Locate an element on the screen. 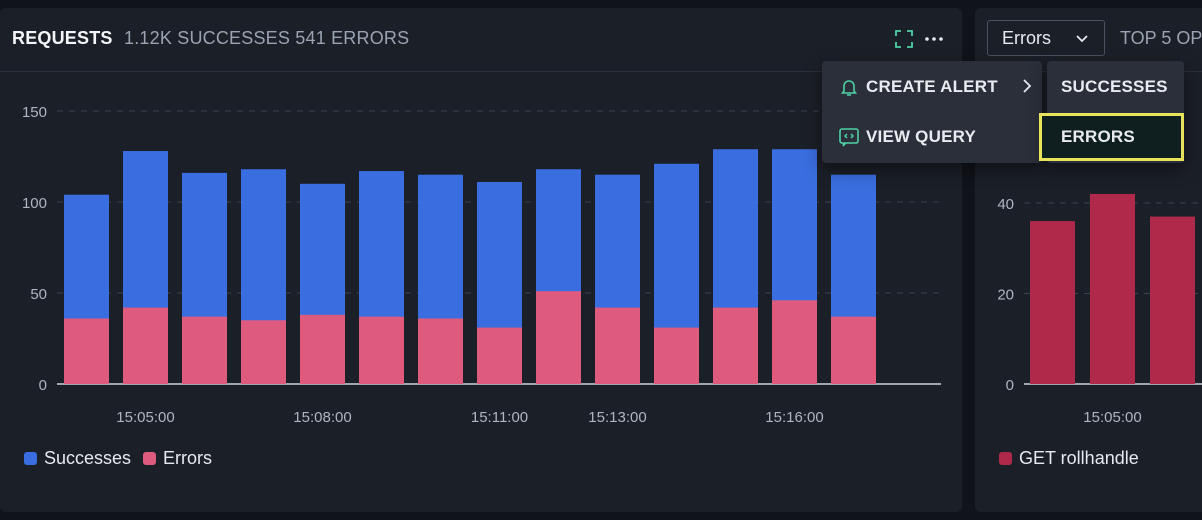  legend-label-successes: Successes is located at coordinates (88, 458).